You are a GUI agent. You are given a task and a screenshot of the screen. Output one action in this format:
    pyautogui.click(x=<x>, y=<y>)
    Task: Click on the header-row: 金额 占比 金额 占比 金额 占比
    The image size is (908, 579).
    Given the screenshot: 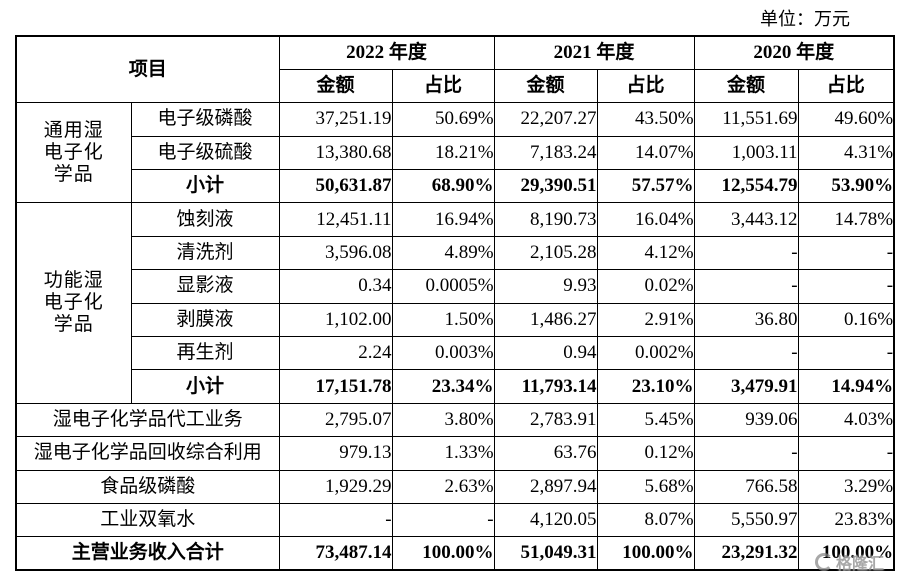 What is the action you would take?
    pyautogui.click(x=455, y=86)
    